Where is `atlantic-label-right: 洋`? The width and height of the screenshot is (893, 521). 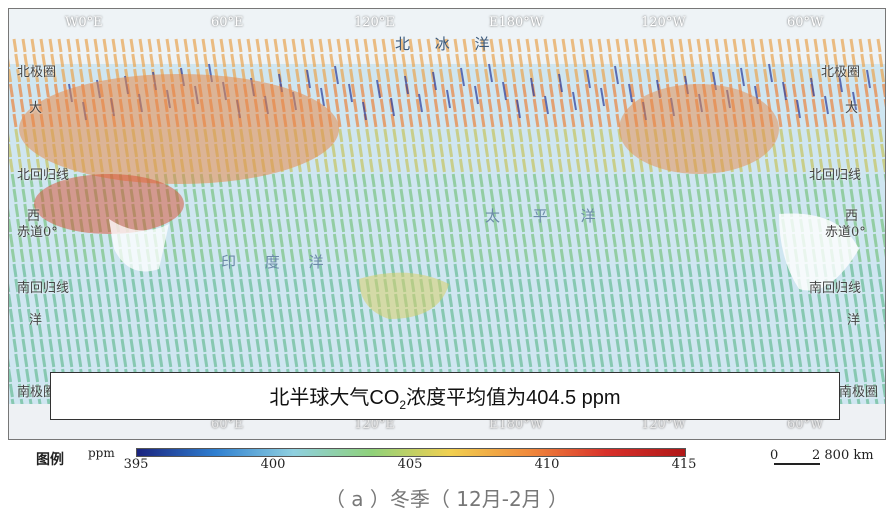 atlantic-label-right: 洋 is located at coordinates (854, 320).